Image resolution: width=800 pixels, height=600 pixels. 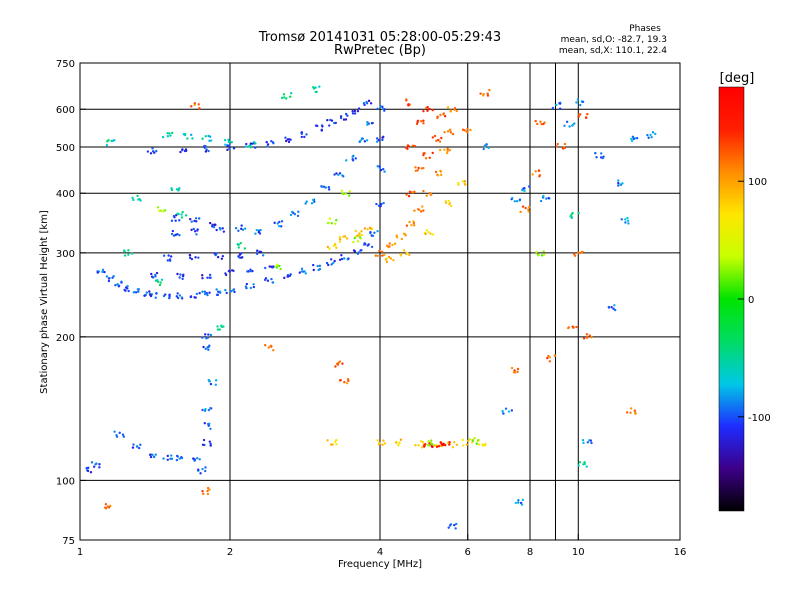 What do you see at coordinates (230, 552) in the screenshot?
I see `x-tick-label: 2` at bounding box center [230, 552].